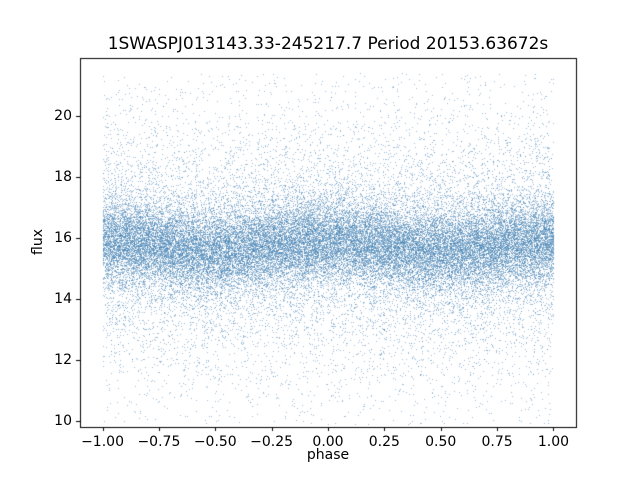 The height and width of the screenshot is (480, 640). Describe the element at coordinates (63, 298) in the screenshot. I see `y-tick-label: 14` at that location.